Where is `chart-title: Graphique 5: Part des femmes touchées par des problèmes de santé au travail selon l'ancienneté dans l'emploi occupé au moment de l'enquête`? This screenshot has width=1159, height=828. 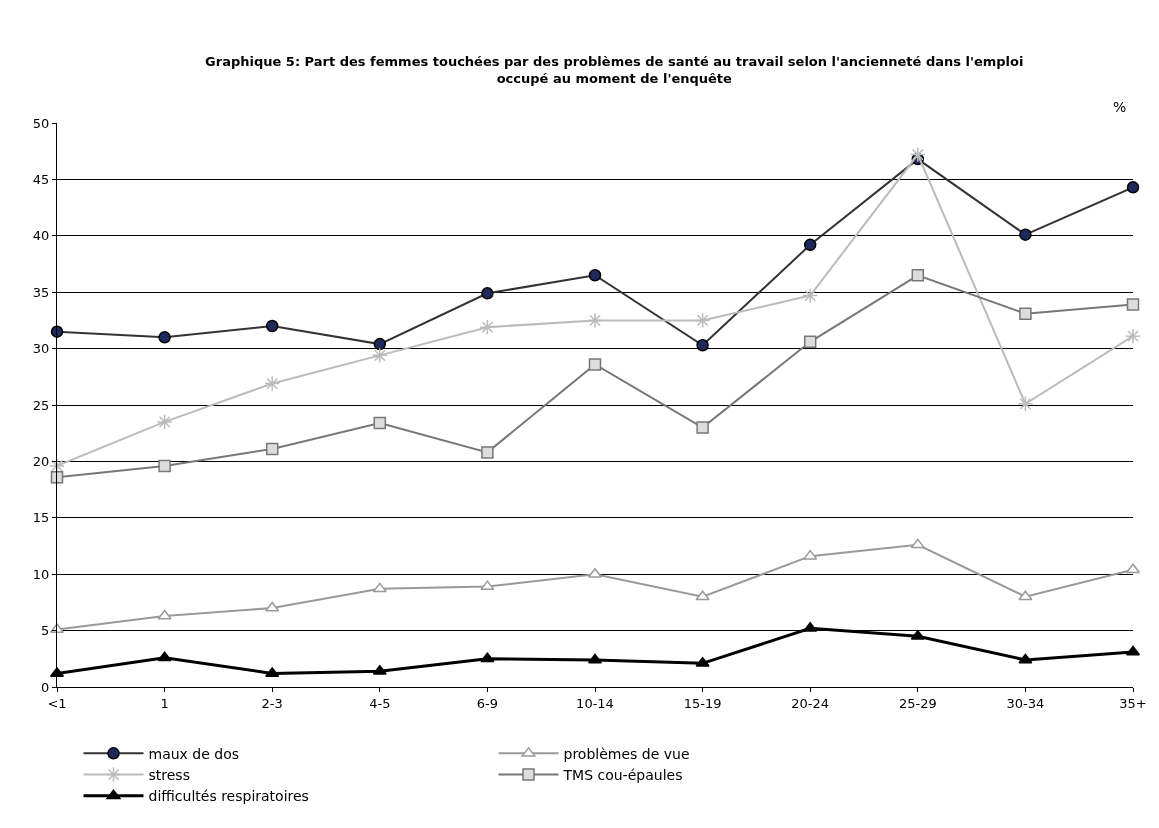 chart-title: Graphique 5: Part des femmes touchées par des problèmes de santé au travail selon l'ancienneté dans l'emploi occupé au moment de l'enquête is located at coordinates (614, 70).